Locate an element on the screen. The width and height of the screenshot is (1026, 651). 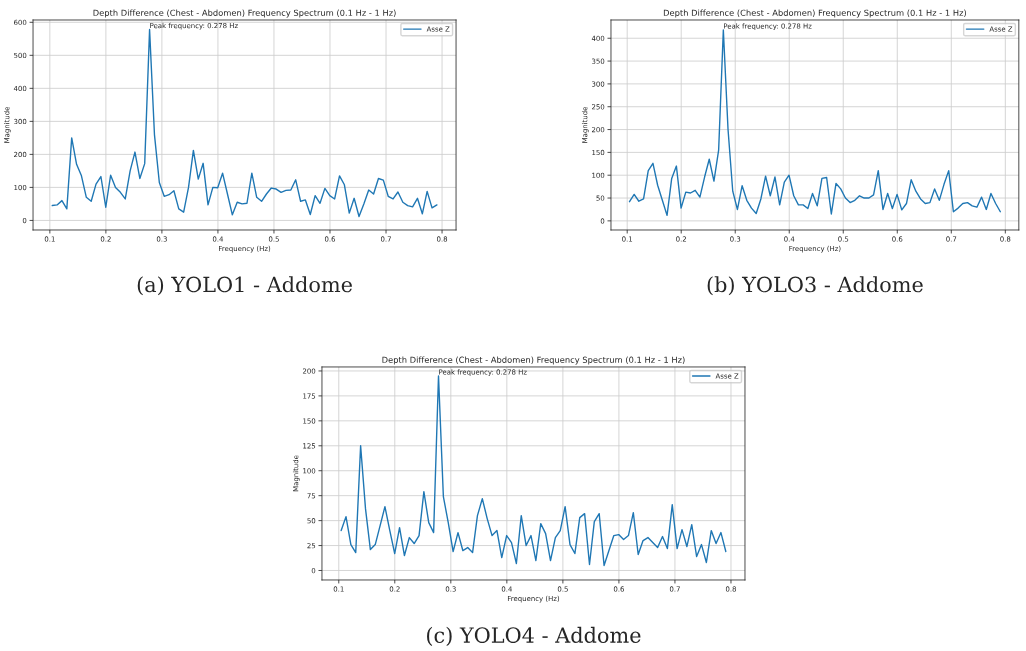
text: (b) YOLO3 - Addome is located at coordinates (815, 286).